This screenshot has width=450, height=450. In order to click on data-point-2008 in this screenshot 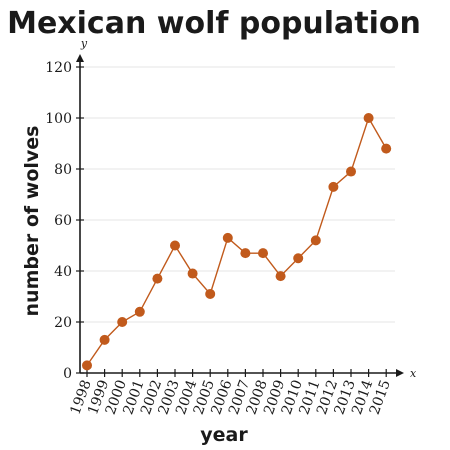, I will do `click(263, 253)`.